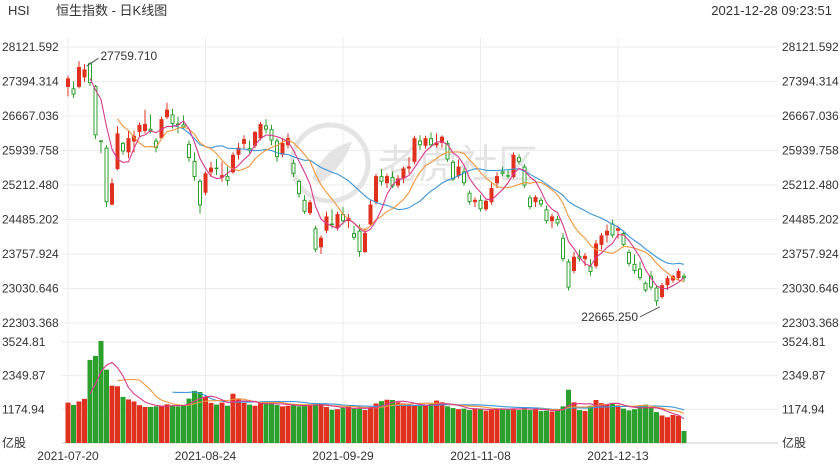 The image size is (840, 470). I want to click on low-leader-line, so click(650, 312).